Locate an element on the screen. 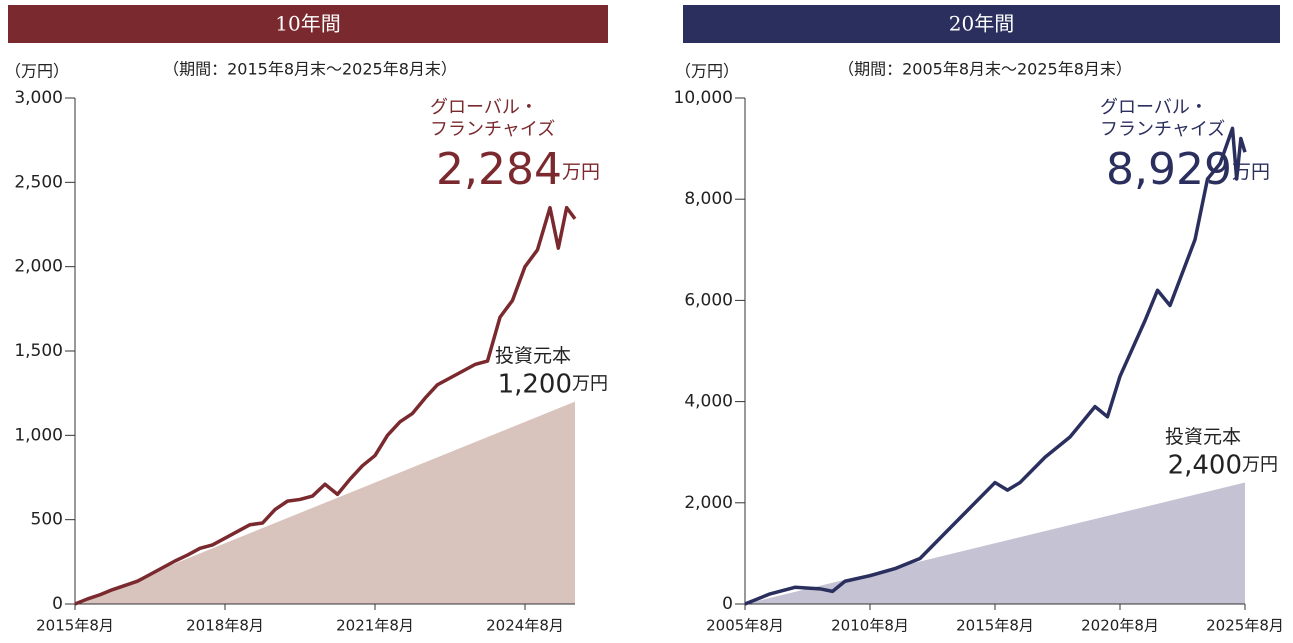 This screenshot has width=1293, height=643. x-tick-label: 2025年8月 is located at coordinates (1245, 626).